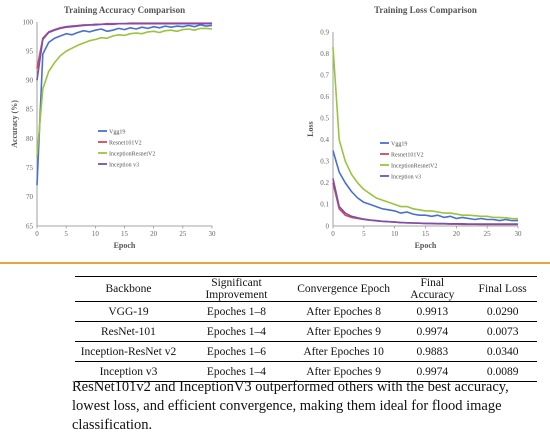 The width and height of the screenshot is (550, 435). I want to click on cell-backbone: ResNet-101, so click(128, 331).